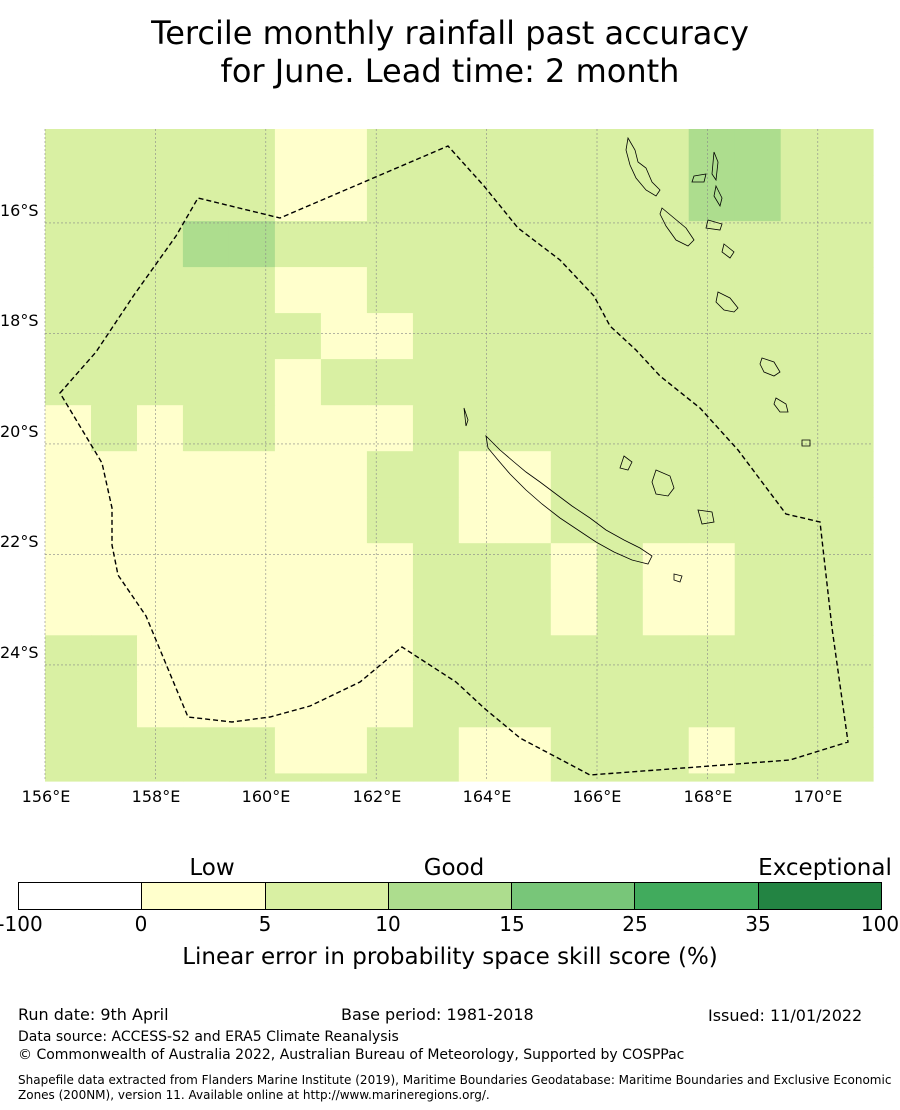  I want to click on lat-tick-label: 18°S, so click(19, 320).